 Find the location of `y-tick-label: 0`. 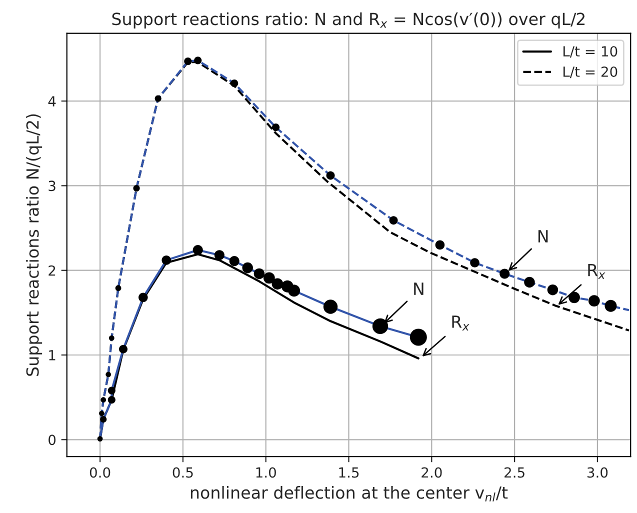

y-tick-label: 0 is located at coordinates (52, 440).